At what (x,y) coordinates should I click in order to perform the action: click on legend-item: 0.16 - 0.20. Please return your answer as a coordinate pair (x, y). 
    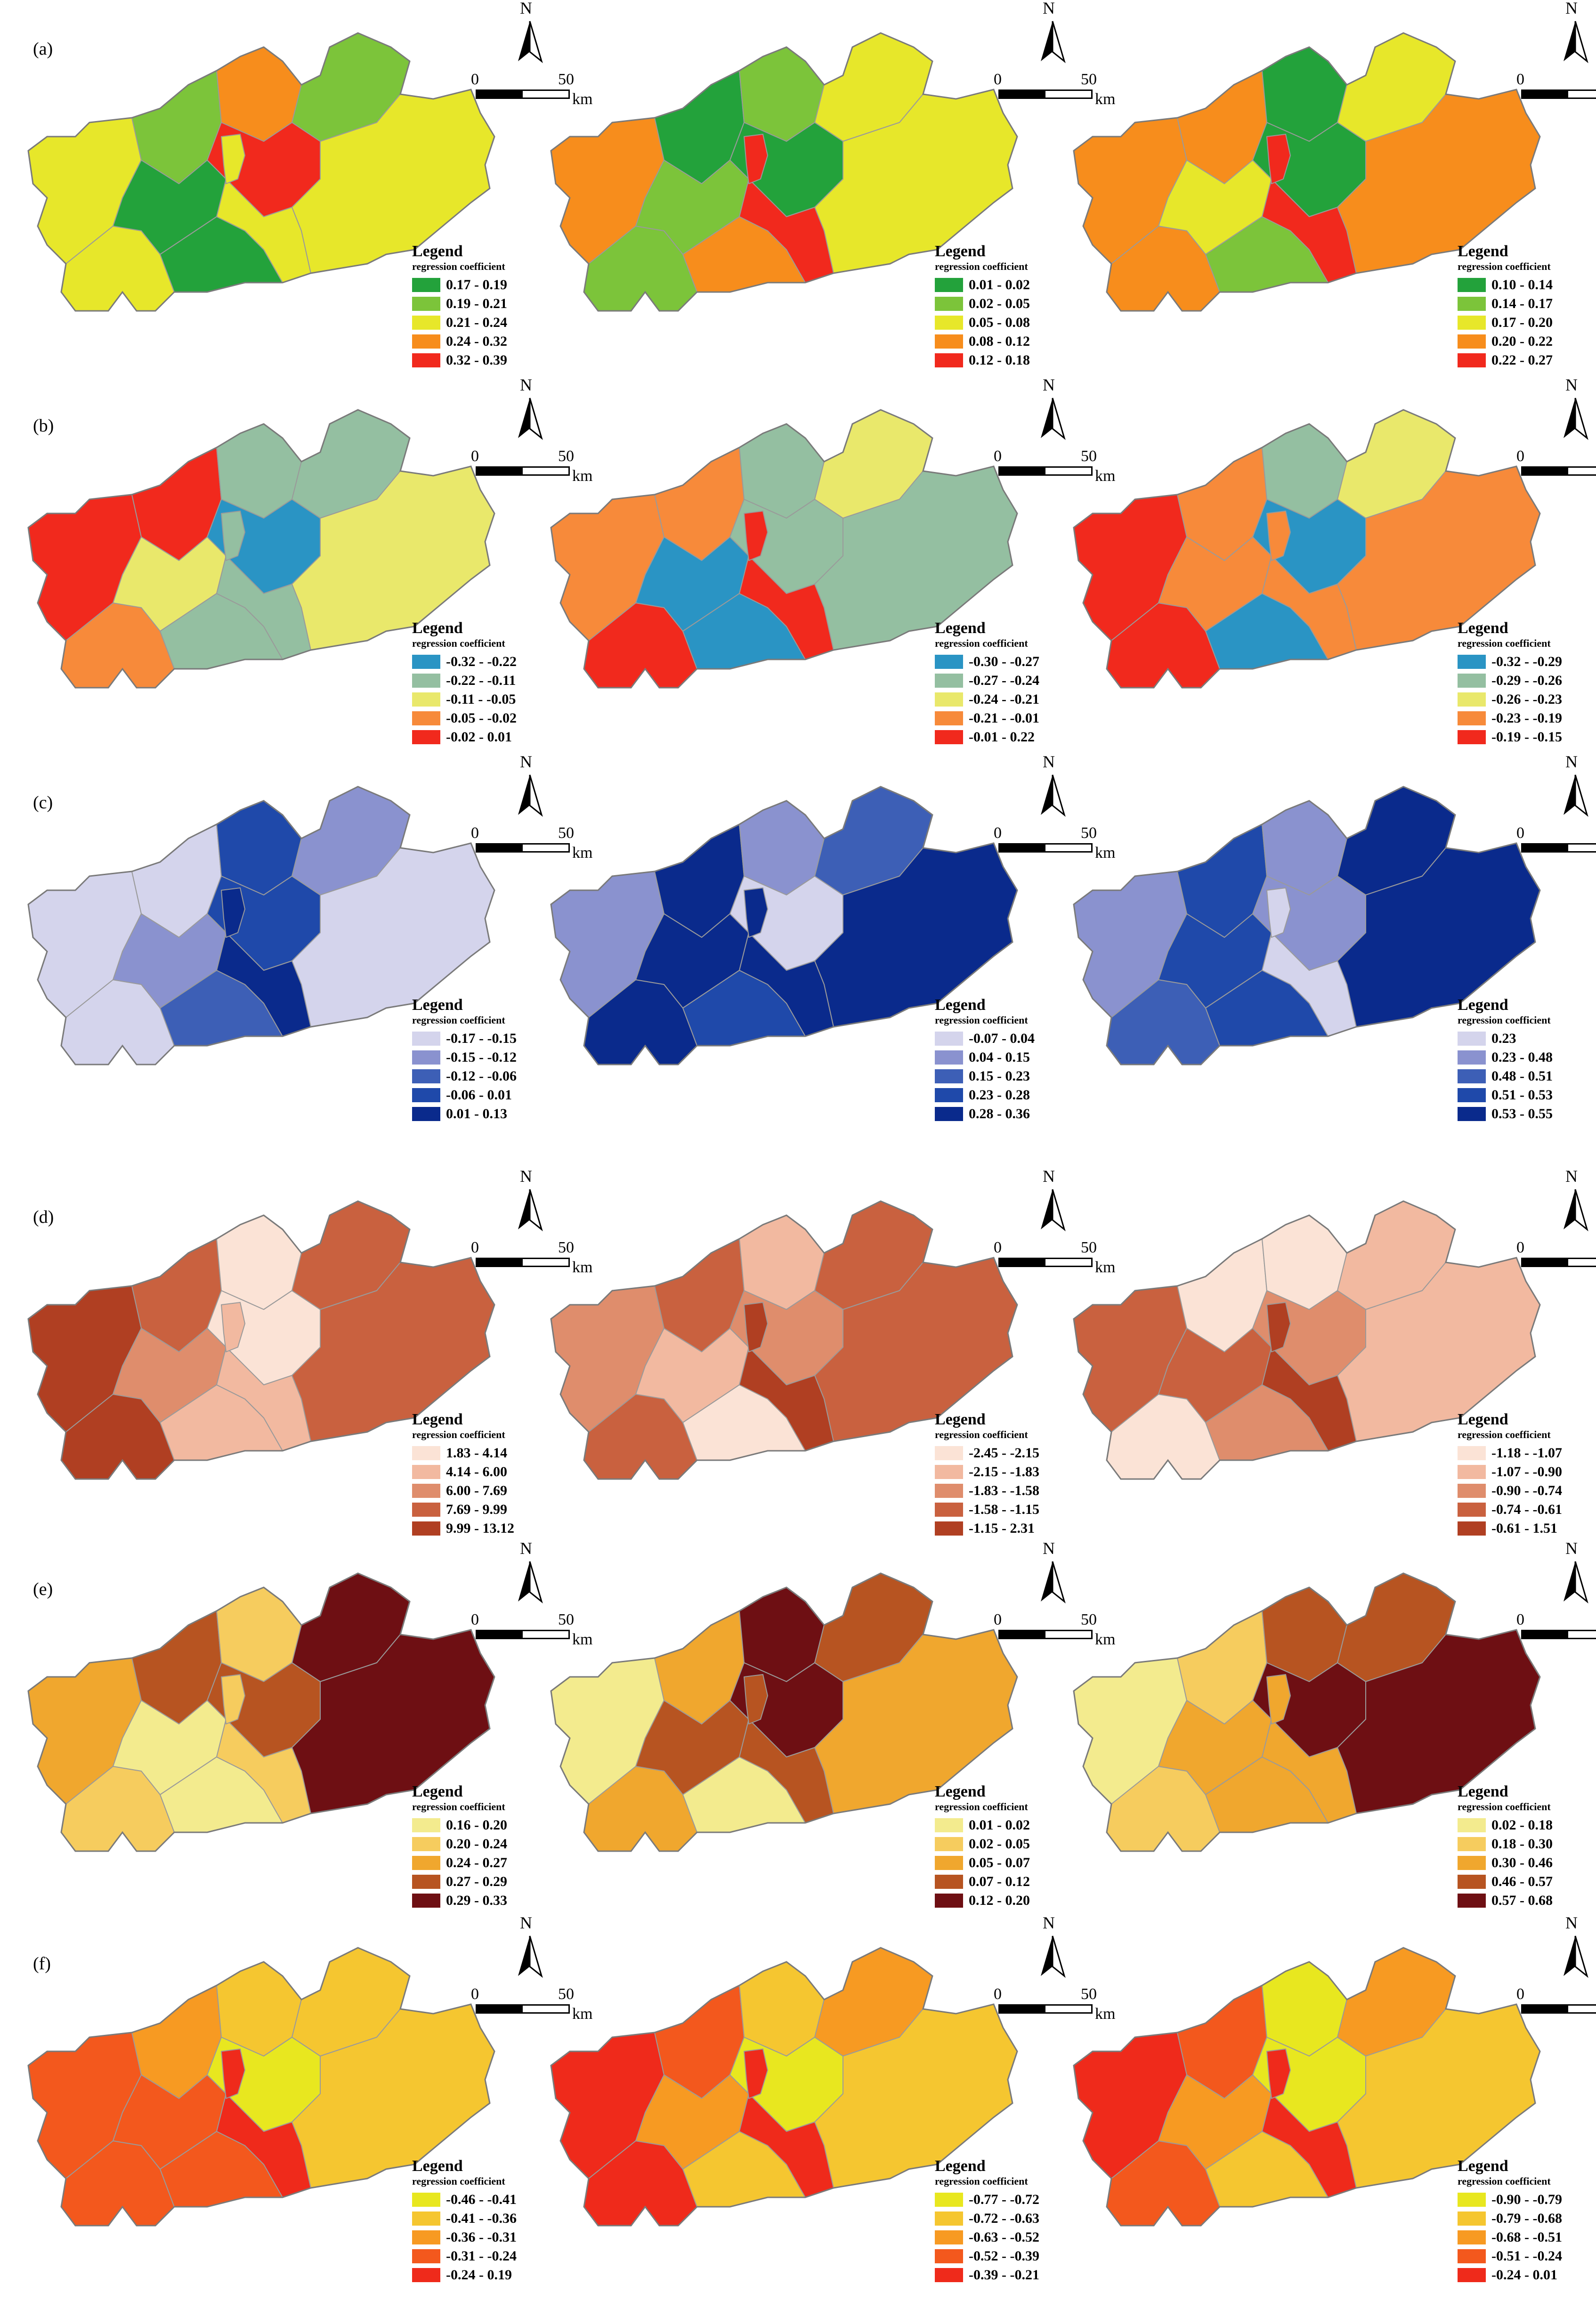
    Looking at the image, I should click on (483, 1825).